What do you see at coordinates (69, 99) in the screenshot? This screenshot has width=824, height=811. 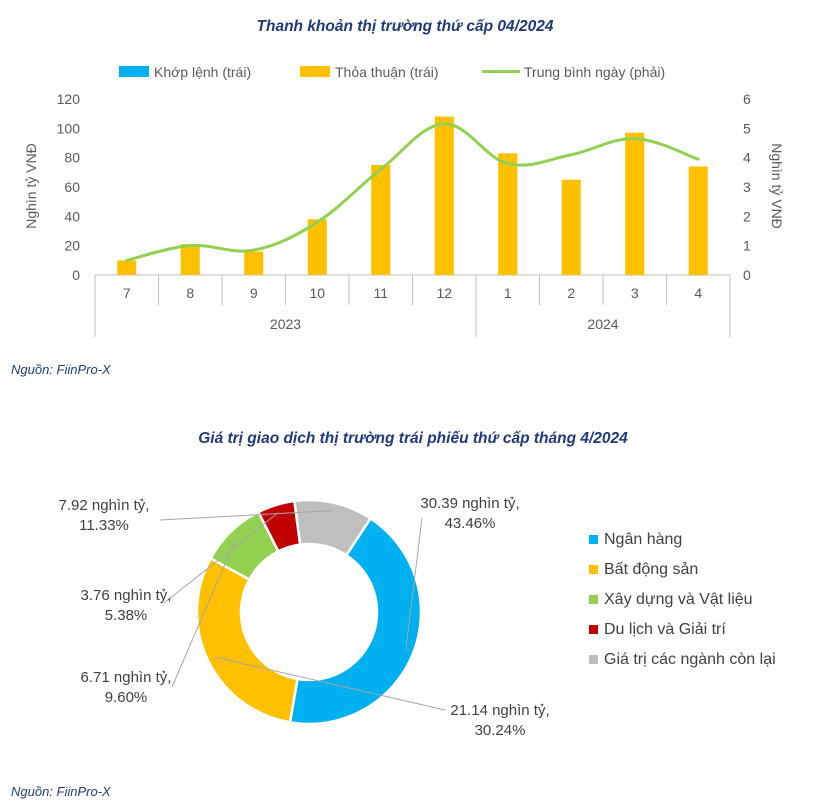 I see `y-left-tick-label: 120` at bounding box center [69, 99].